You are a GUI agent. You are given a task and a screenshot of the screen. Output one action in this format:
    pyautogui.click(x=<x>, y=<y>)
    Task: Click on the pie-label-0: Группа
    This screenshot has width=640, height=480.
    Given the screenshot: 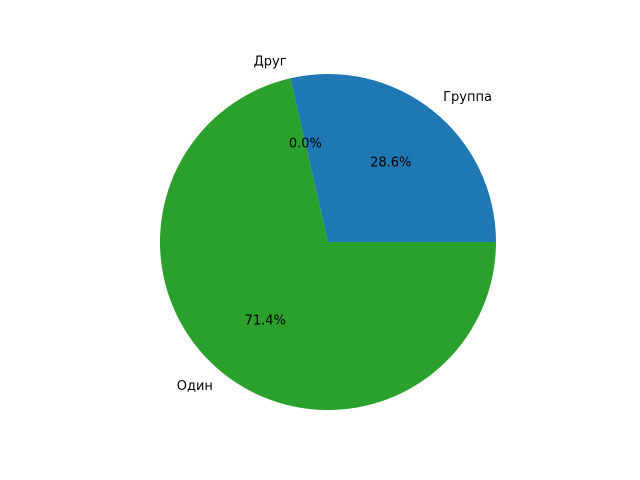 What is the action you would take?
    pyautogui.click(x=467, y=97)
    